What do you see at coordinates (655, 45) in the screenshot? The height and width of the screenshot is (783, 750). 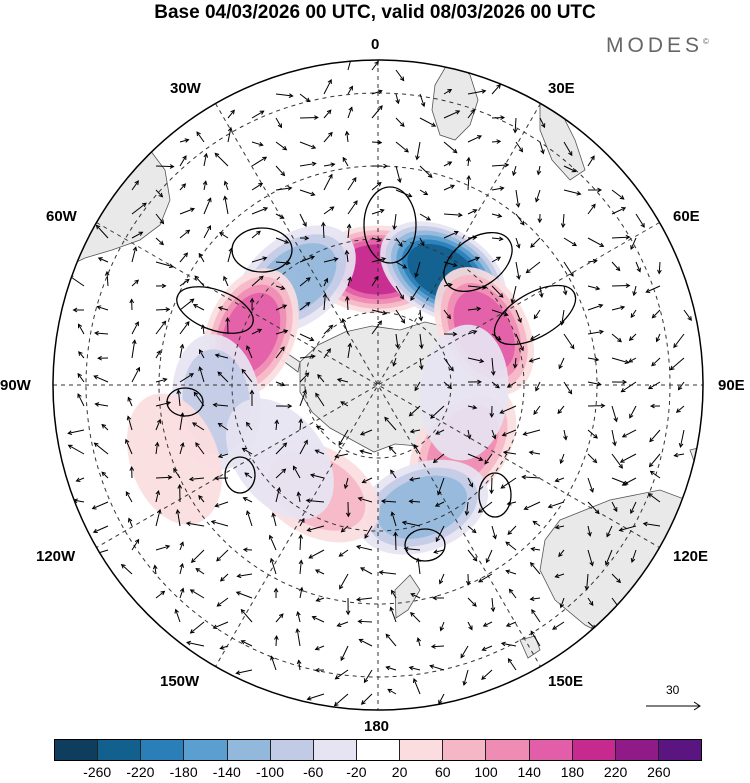 I see `brand-text: MODES` at bounding box center [655, 45].